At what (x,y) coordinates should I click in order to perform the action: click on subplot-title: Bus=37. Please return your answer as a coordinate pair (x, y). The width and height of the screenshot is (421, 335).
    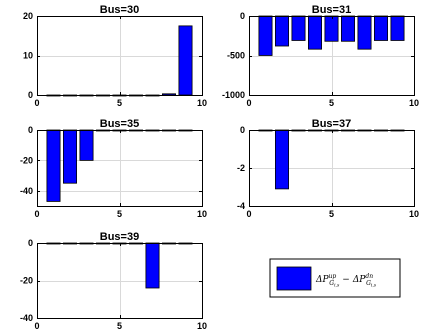
    Looking at the image, I should click on (331, 124).